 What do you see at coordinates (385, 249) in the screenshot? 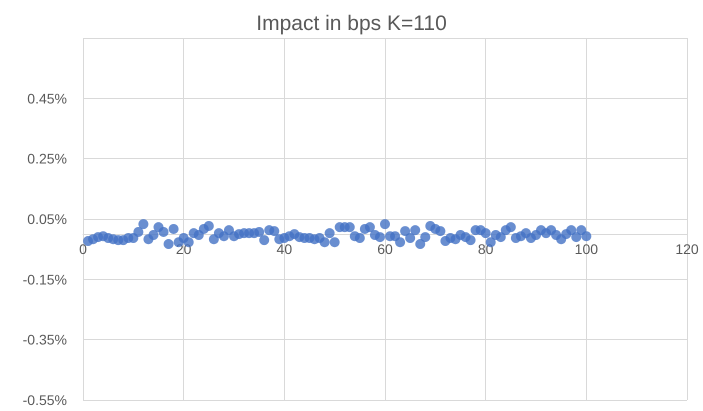
I see `x-tick-label: 60` at bounding box center [385, 249].